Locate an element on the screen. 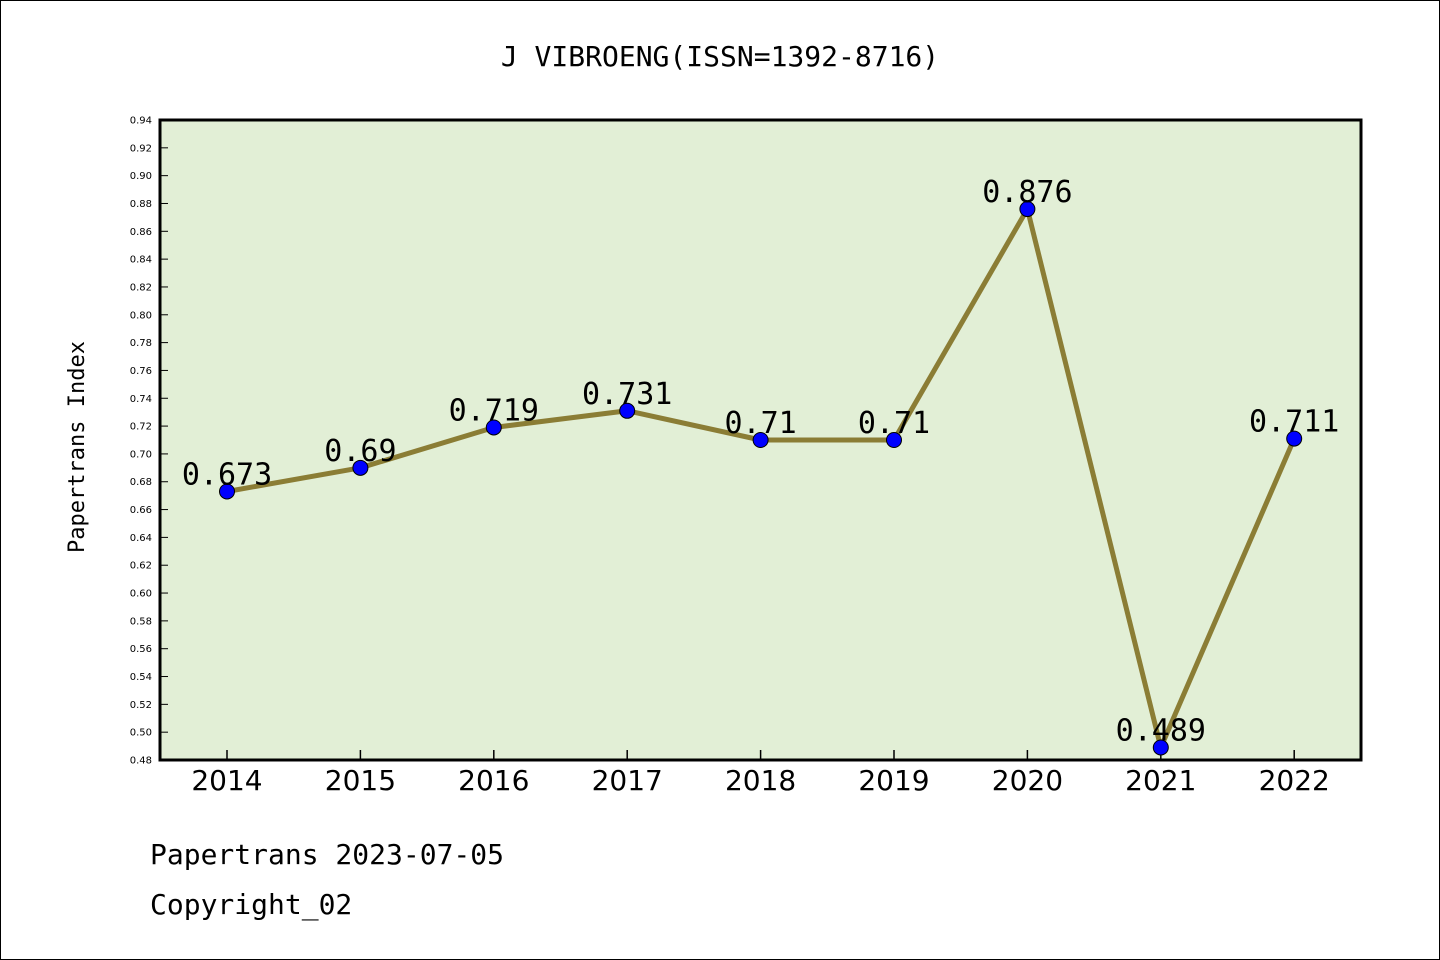 The height and width of the screenshot is (960, 1440). y-tick-label: 0.76 is located at coordinates (141, 371).